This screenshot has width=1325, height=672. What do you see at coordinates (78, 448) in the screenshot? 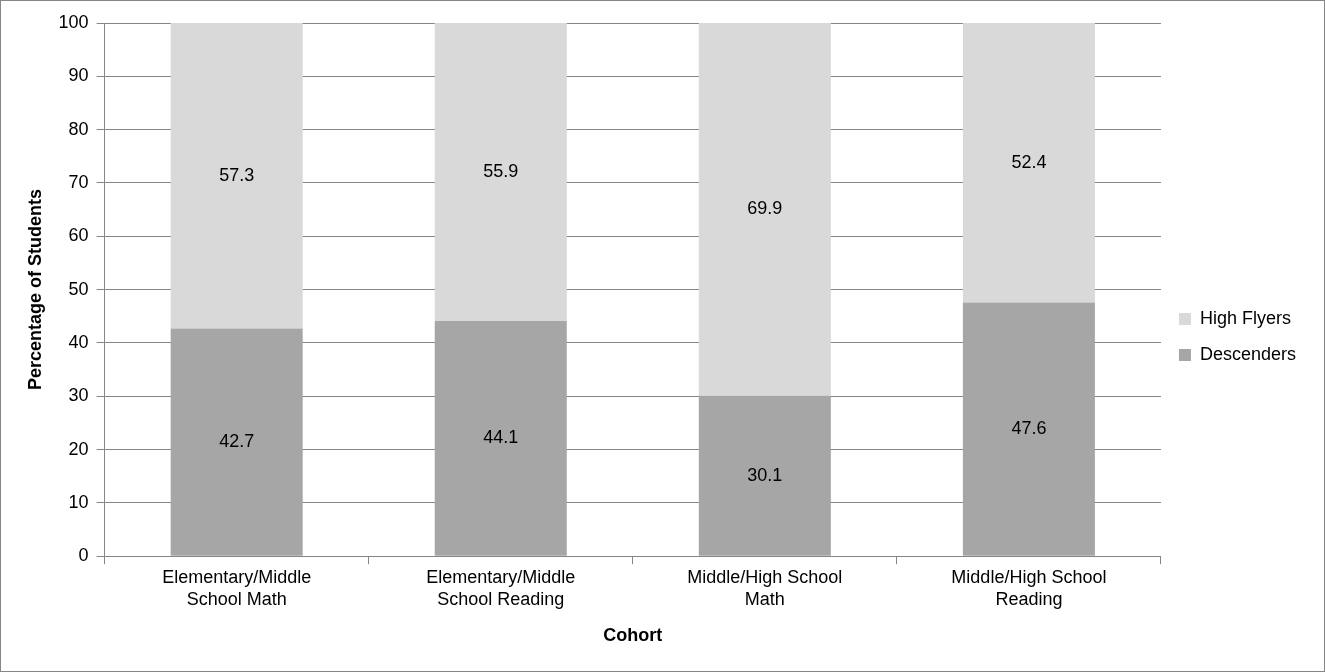
I see `y-tick-label: 20` at bounding box center [78, 448].